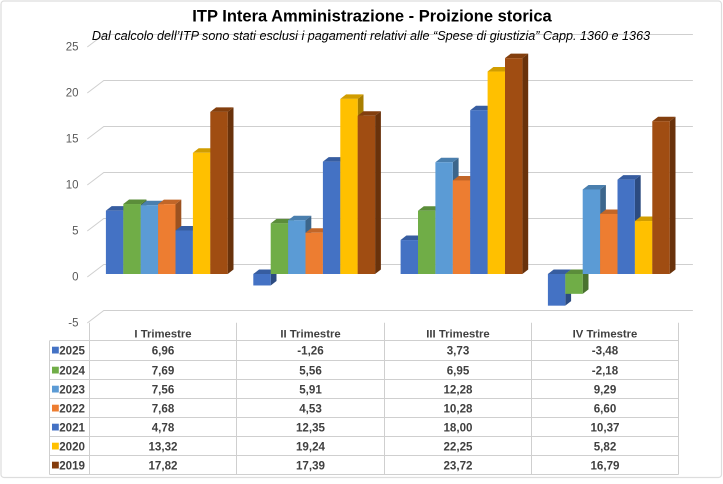 Image resolution: width=723 pixels, height=484 pixels. Describe the element at coordinates (72, 446) in the screenshot. I see `svg-text: 2020` at that location.